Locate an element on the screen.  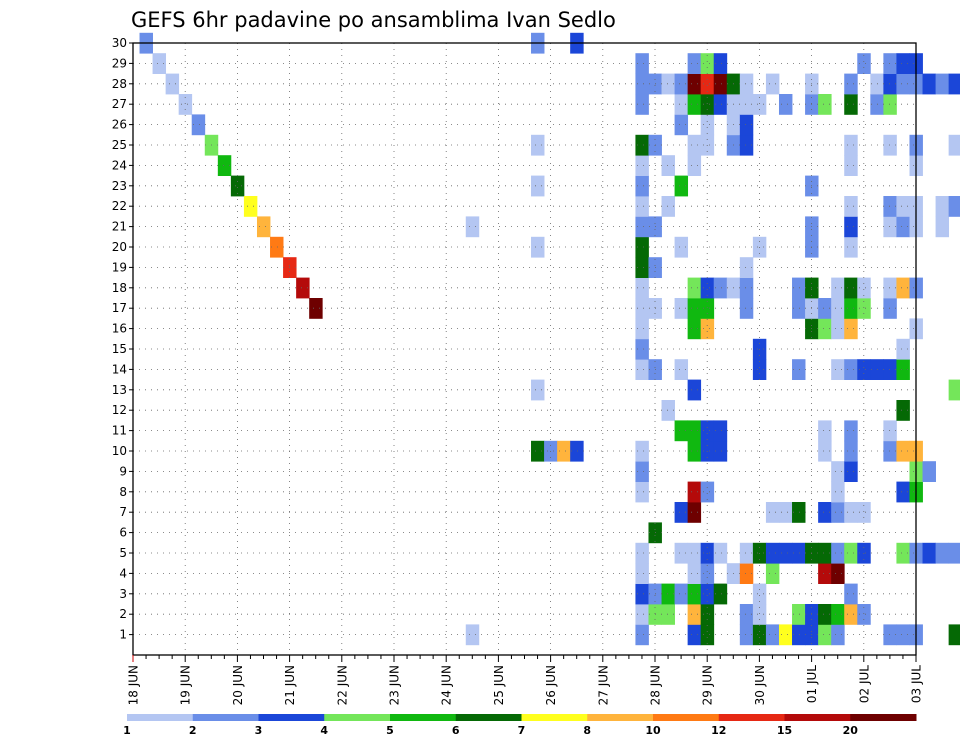
x-tick-label: 25 JUN is located at coordinates (499, 685).